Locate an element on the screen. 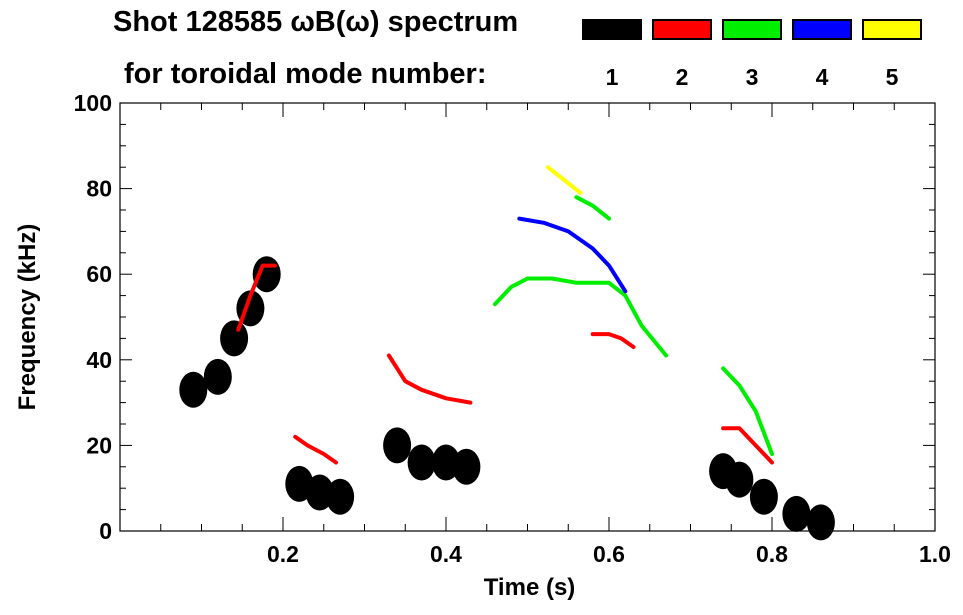 The image size is (963, 615). x-tick-label: 1.0 is located at coordinates (935, 554).